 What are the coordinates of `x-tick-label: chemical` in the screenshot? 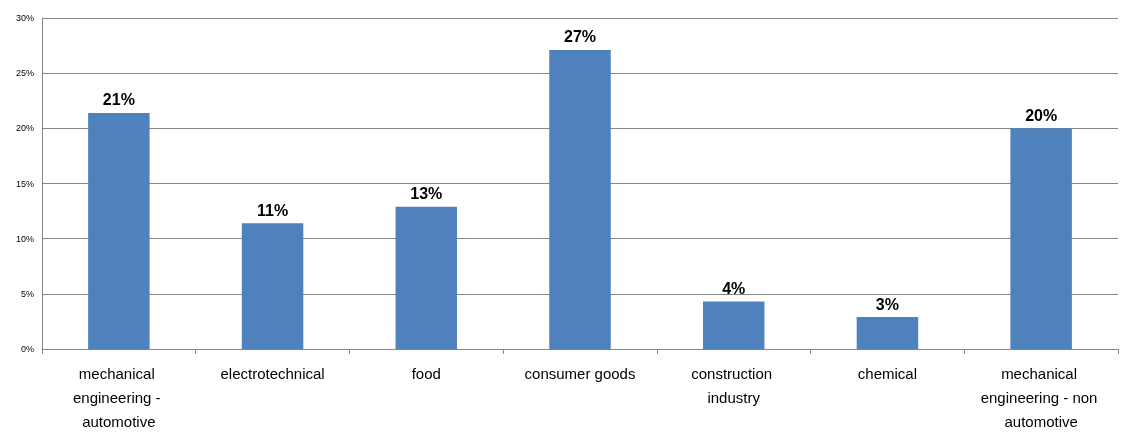 It's located at (887, 373).